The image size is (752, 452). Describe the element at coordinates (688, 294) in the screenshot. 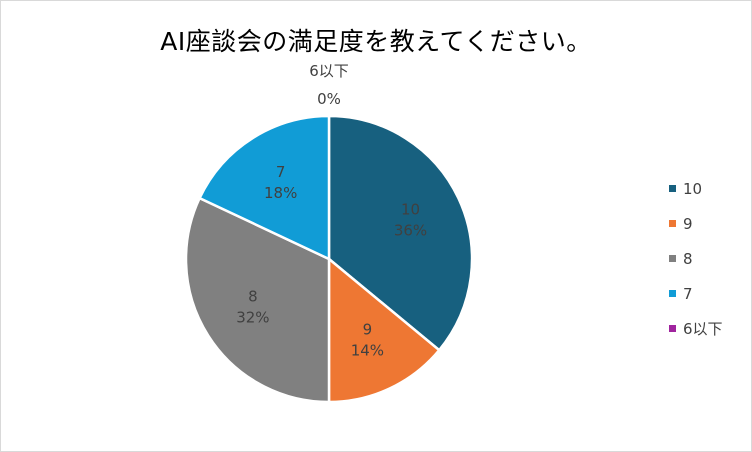

I see `legend-label-7: 7` at that location.